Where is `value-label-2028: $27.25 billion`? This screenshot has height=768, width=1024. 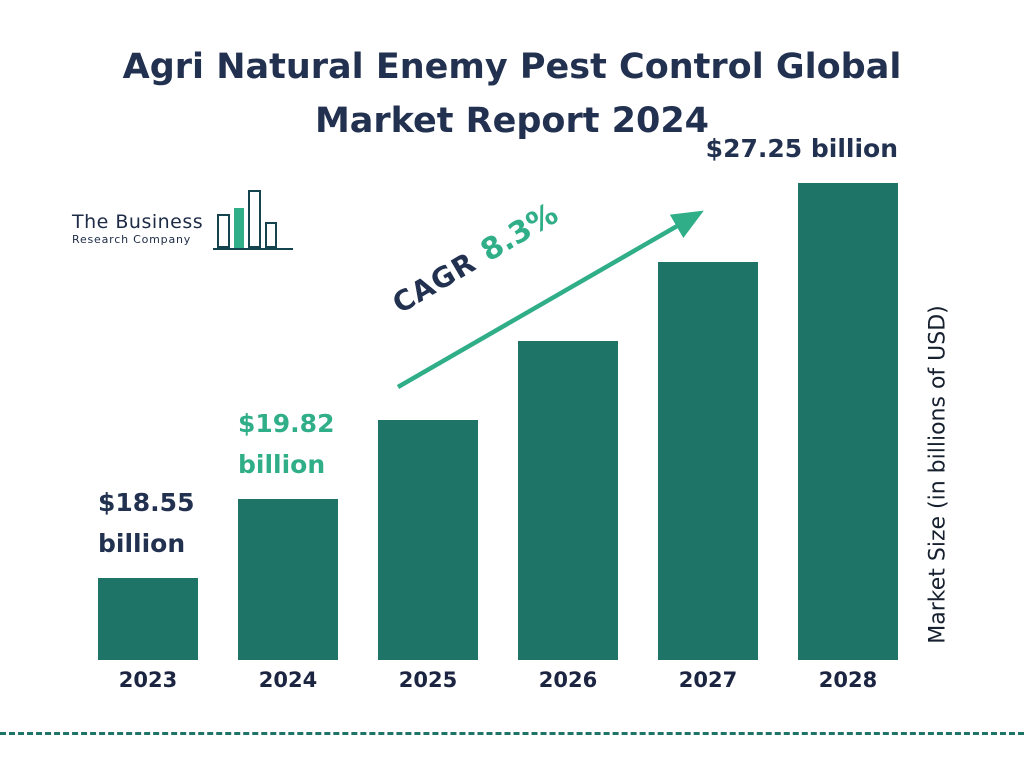 value-label-2028: $27.25 billion is located at coordinates (801, 148).